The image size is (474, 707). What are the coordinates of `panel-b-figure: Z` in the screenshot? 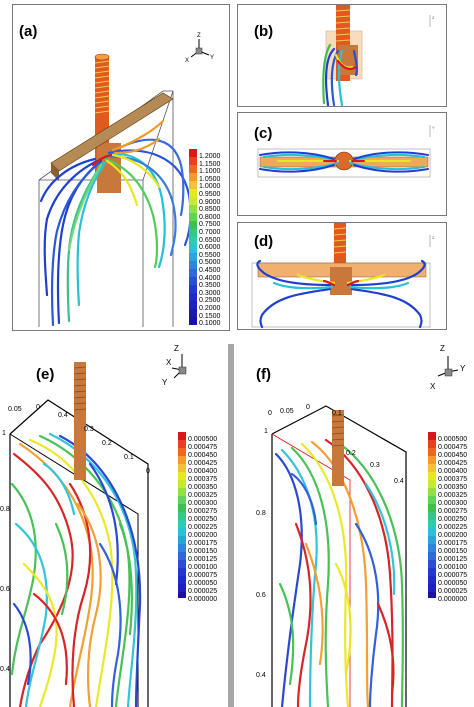 It's located at (378, 55).